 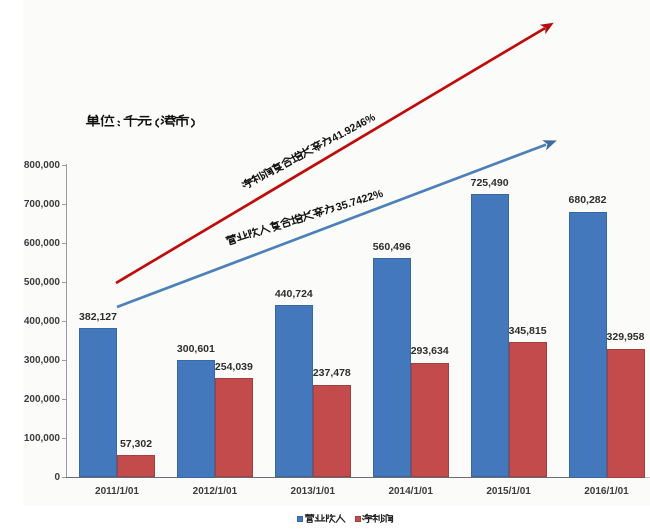 I want to click on svg-text: 41.9246%, so click(x=354, y=127).